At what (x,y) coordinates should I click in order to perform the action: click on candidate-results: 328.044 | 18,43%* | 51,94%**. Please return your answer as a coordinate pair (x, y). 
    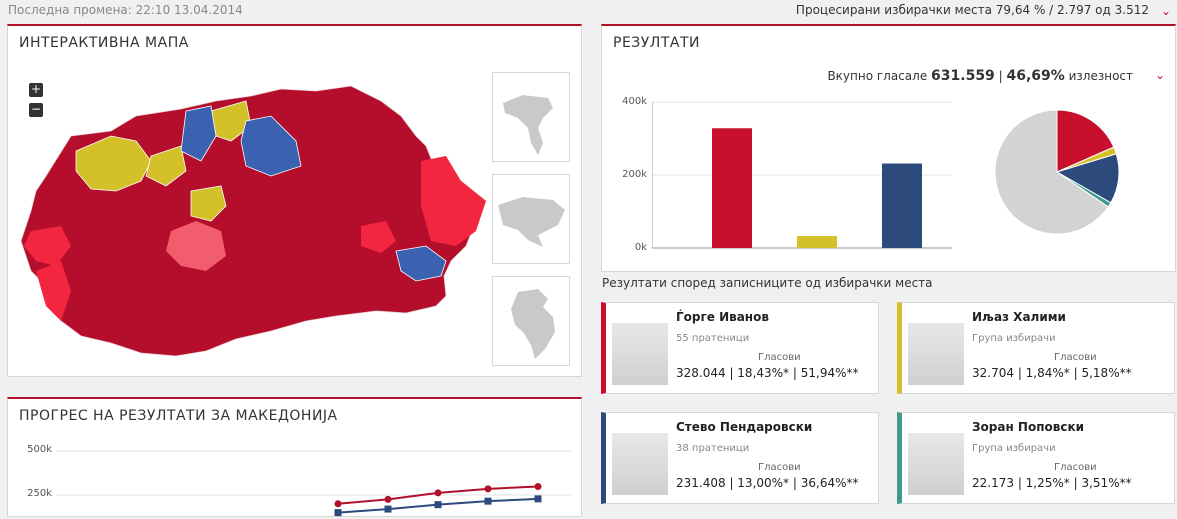
    Looking at the image, I should click on (767, 373).